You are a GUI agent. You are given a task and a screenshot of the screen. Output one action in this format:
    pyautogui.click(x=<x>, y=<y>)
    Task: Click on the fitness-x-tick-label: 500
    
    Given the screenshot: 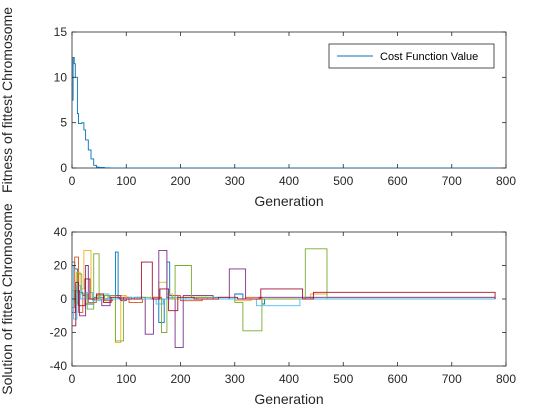 What is the action you would take?
    pyautogui.click(x=343, y=181)
    